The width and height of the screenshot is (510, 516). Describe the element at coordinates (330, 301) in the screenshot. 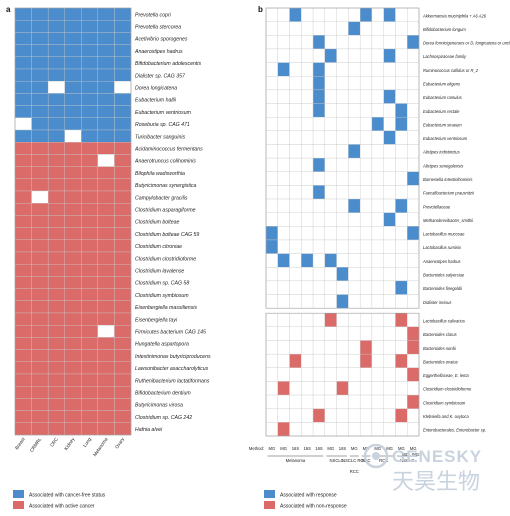

I see `cell-b-r21-c5` at that location.